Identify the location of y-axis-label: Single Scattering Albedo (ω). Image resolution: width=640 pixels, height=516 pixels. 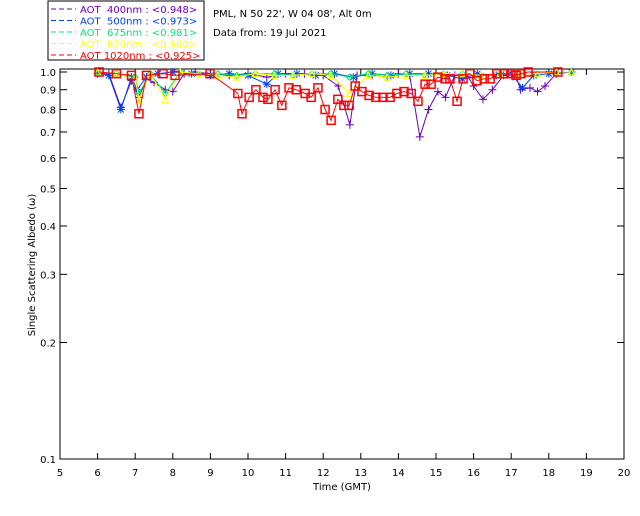
(32, 265).